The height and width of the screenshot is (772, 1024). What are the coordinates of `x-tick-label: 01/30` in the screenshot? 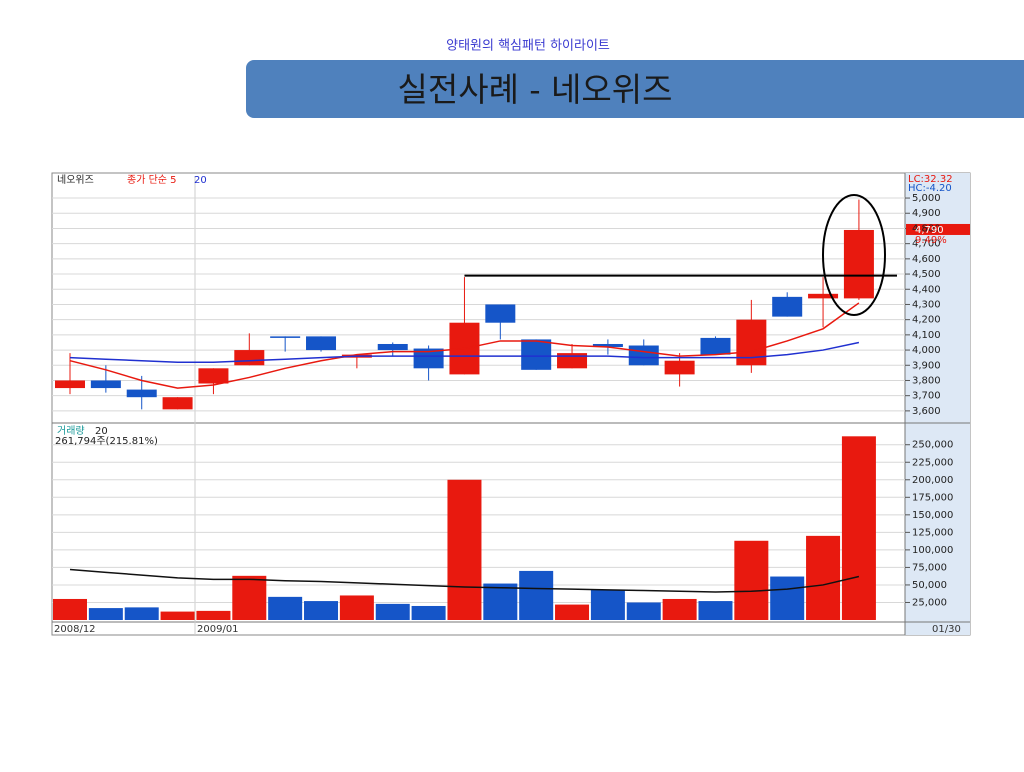 It's located at (946, 629).